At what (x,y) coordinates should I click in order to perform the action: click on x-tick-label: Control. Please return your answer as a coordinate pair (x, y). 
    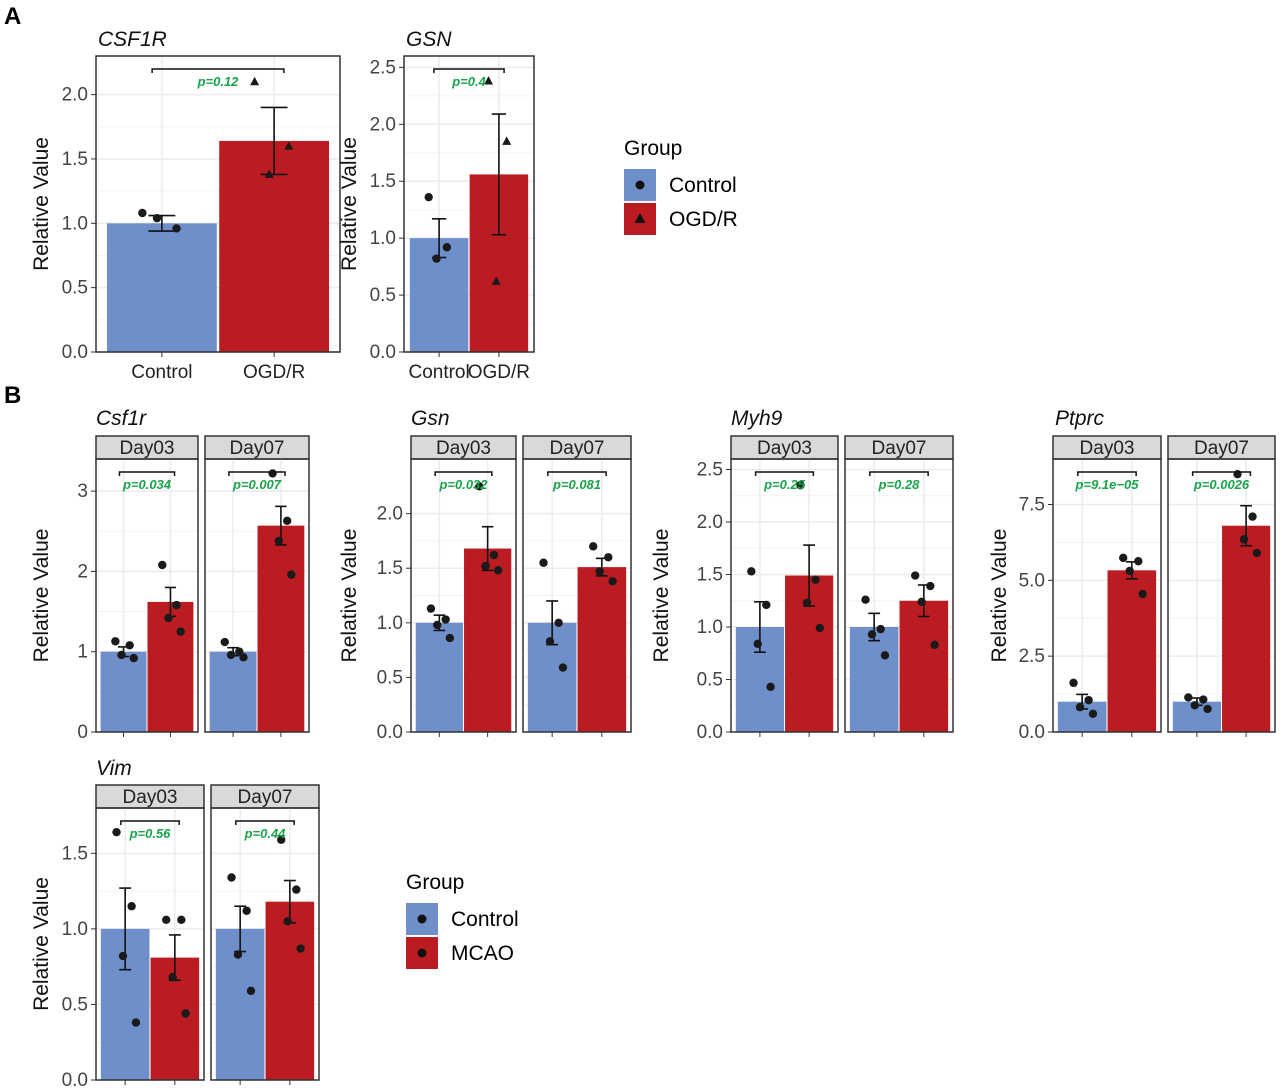
    Looking at the image, I should click on (161, 372).